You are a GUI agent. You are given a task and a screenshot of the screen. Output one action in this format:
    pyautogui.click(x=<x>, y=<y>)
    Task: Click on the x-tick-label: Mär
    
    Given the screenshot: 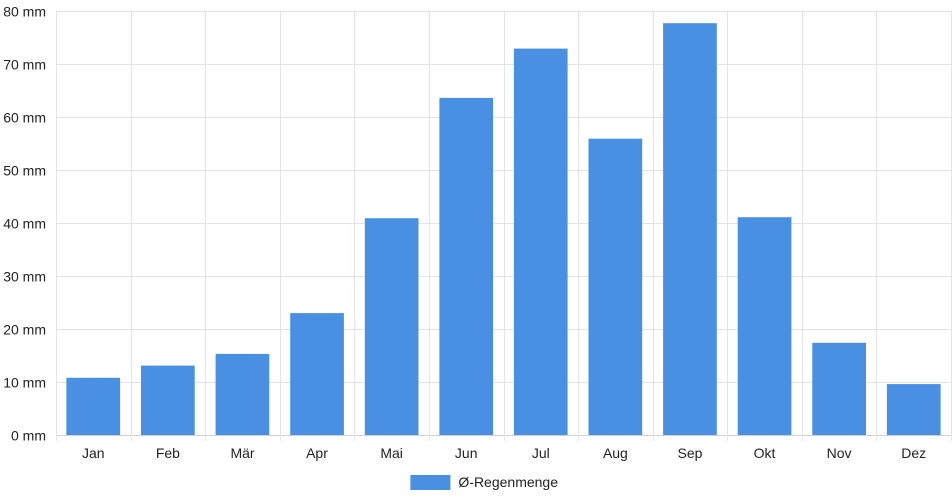 What is the action you would take?
    pyautogui.click(x=242, y=453)
    